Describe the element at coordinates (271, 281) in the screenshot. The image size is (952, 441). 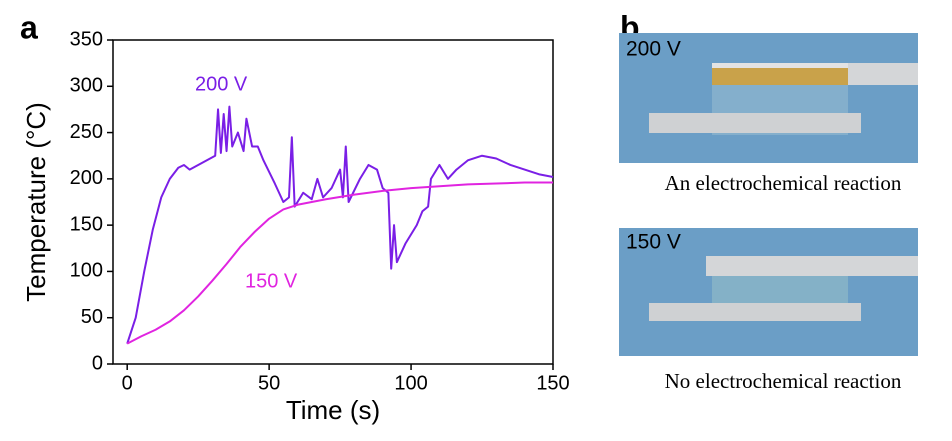
I see `series-label: 150 V` at that location.